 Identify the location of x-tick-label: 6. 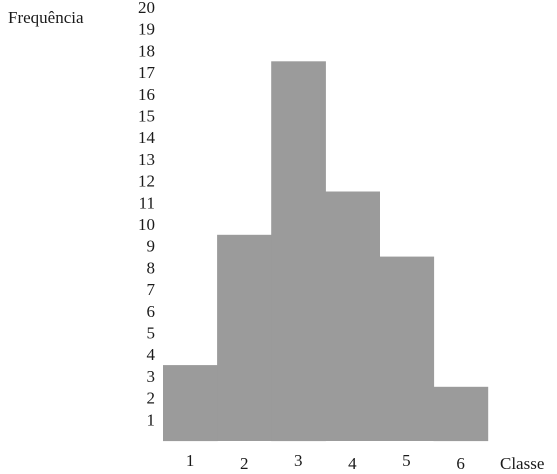
(460, 463).